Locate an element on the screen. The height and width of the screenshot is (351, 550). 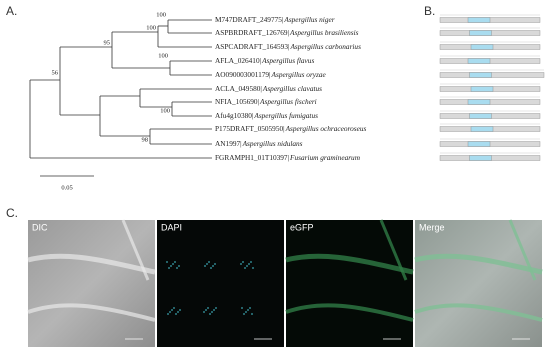
leaf-label: AO090003001179|Aspergillus oryzae is located at coordinates (271, 74).